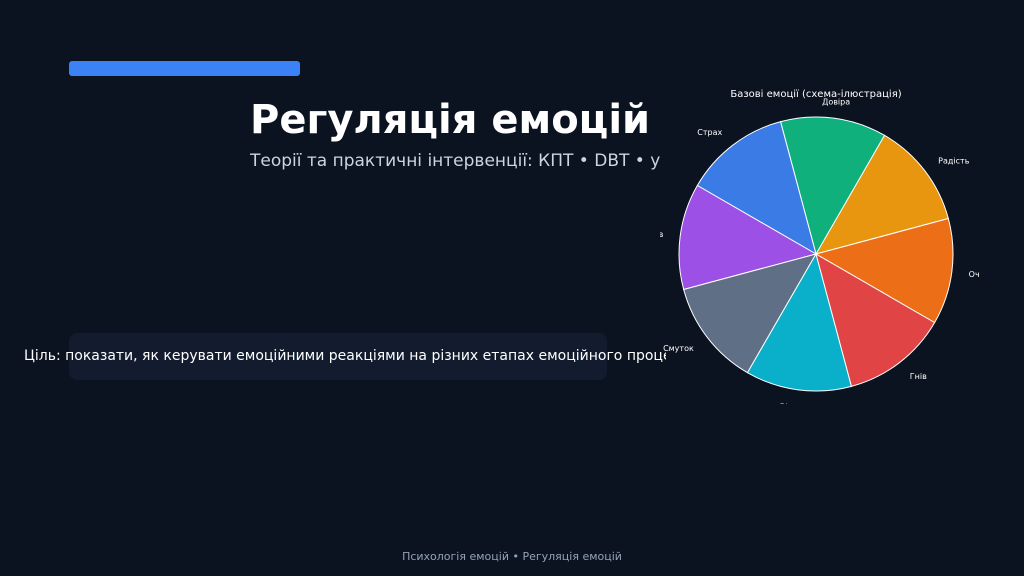 The width and height of the screenshot is (1024, 576). Describe the element at coordinates (815, 94) in the screenshot. I see `chart-title: Базові емоції (схема-ілюстрація)` at that location.